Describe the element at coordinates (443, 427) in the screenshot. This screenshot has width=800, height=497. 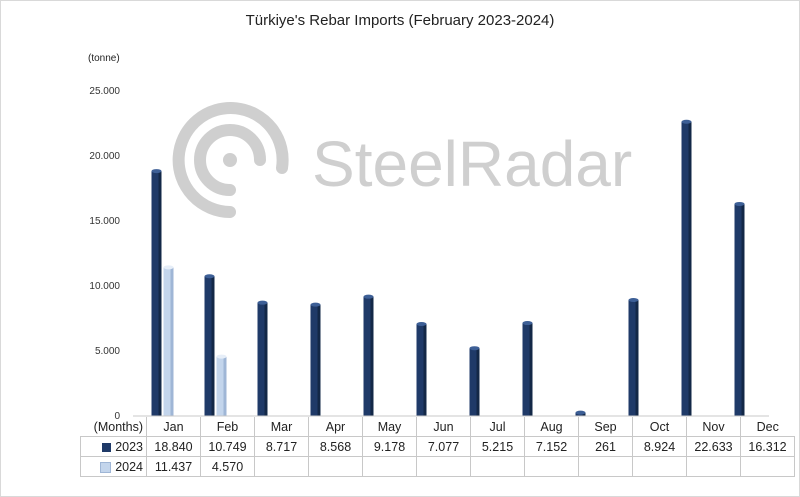
I see `x-tick-label: Jun` at that location.